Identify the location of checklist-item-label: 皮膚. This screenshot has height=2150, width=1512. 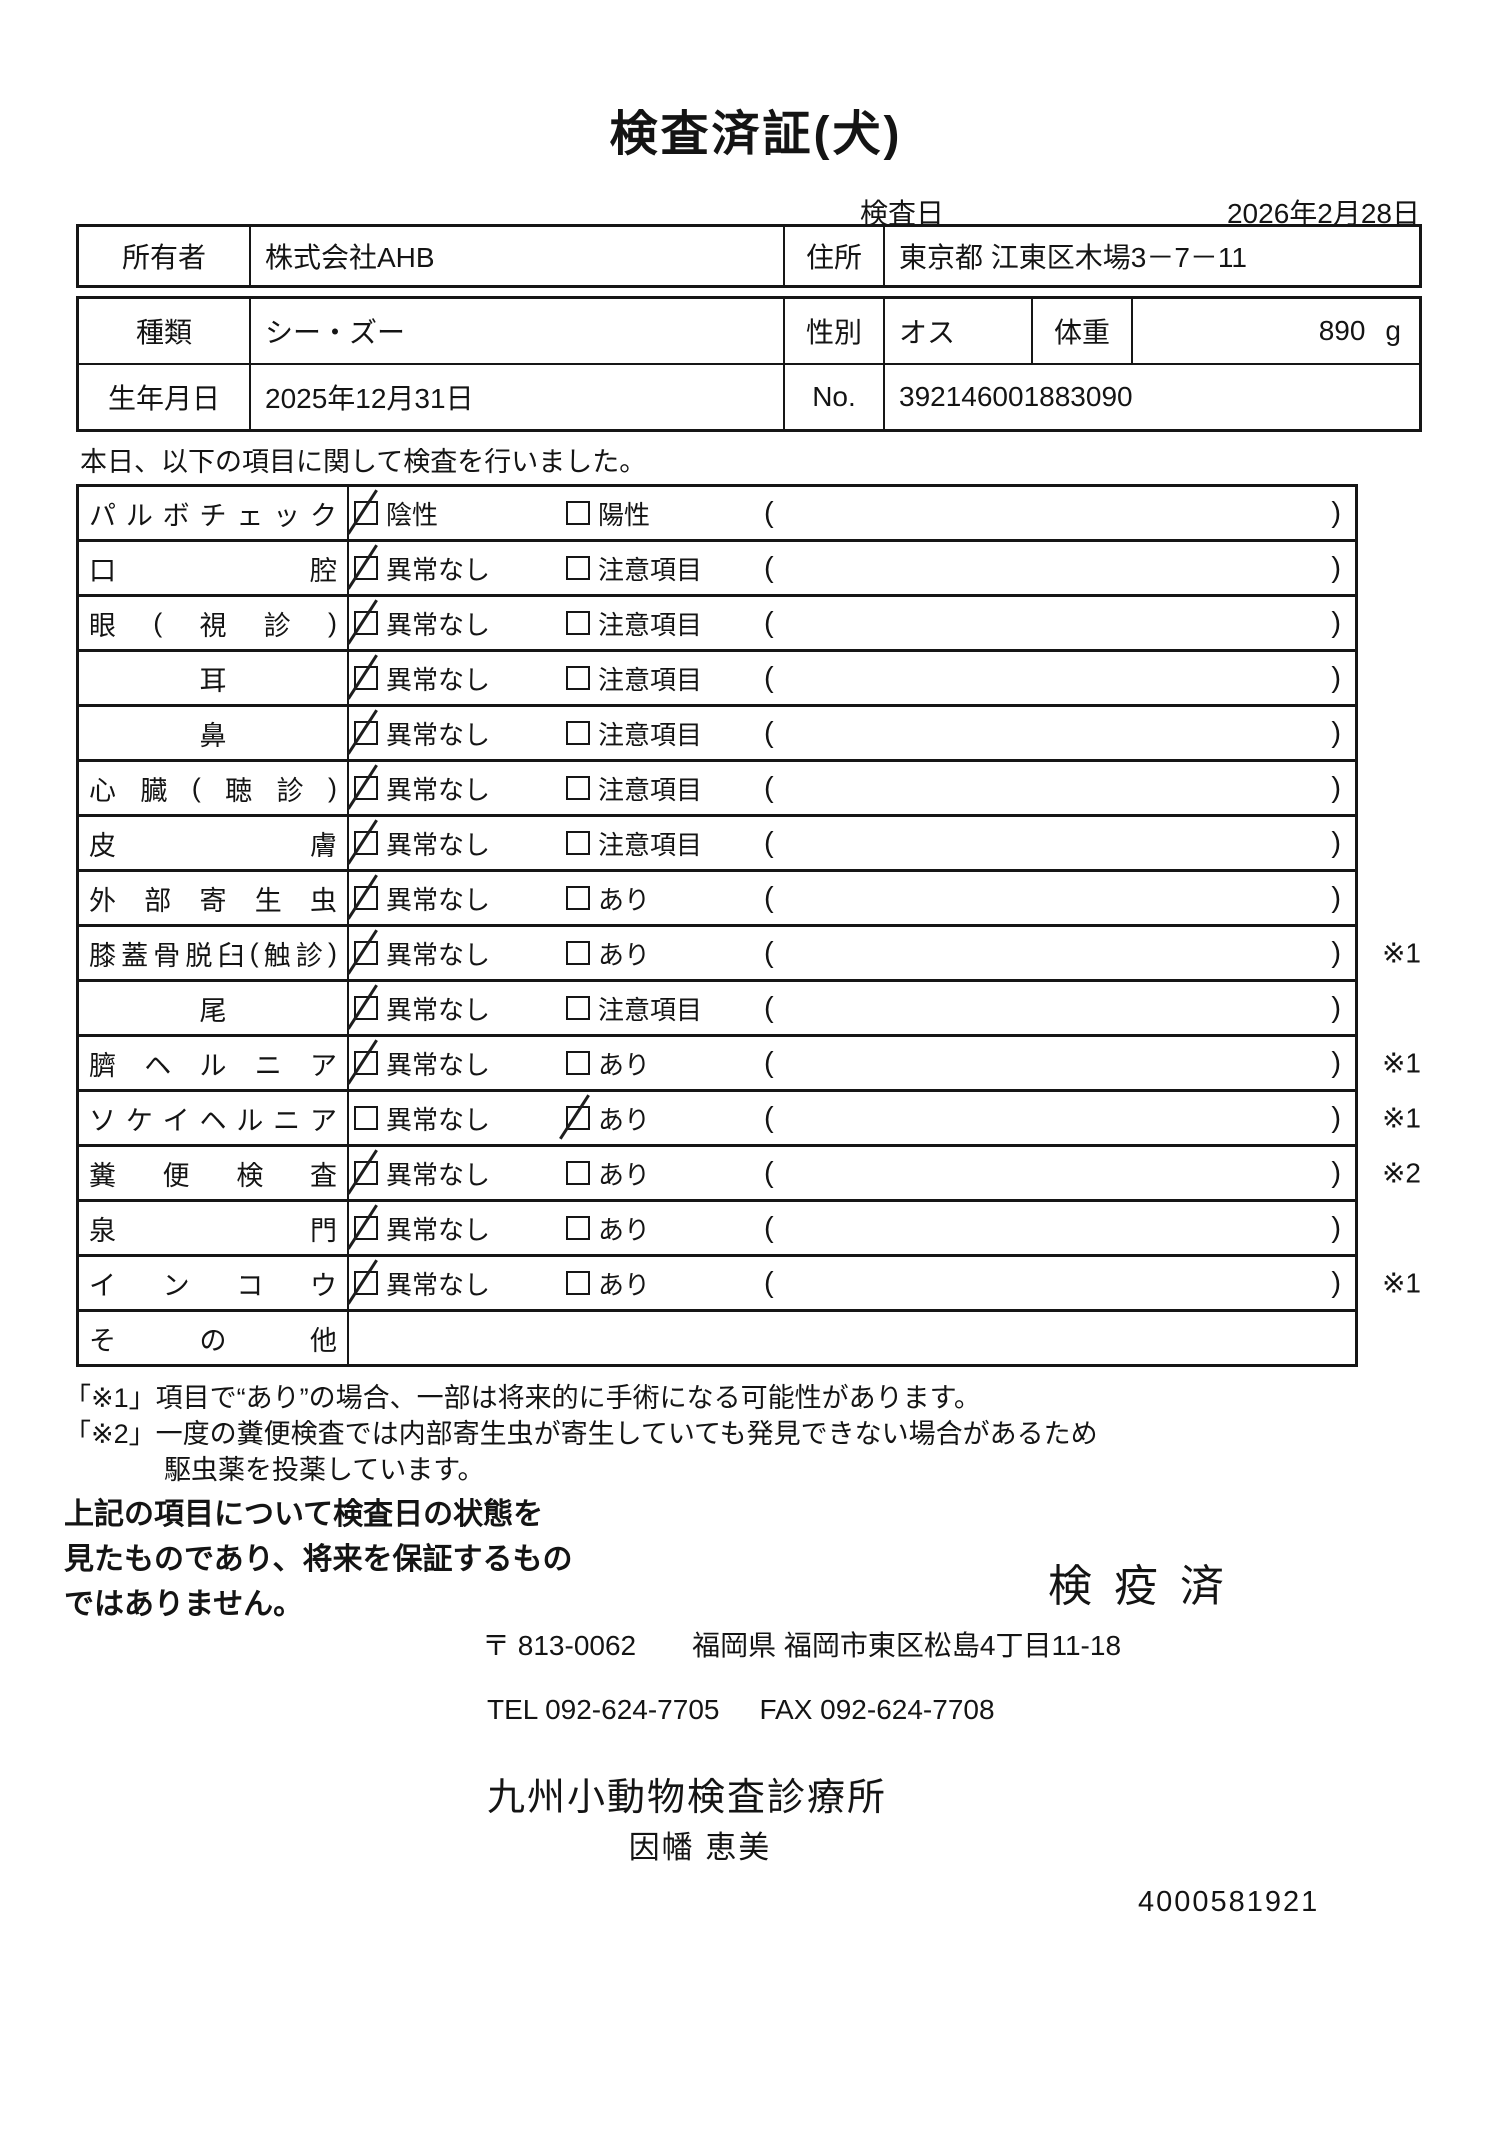
(214, 843).